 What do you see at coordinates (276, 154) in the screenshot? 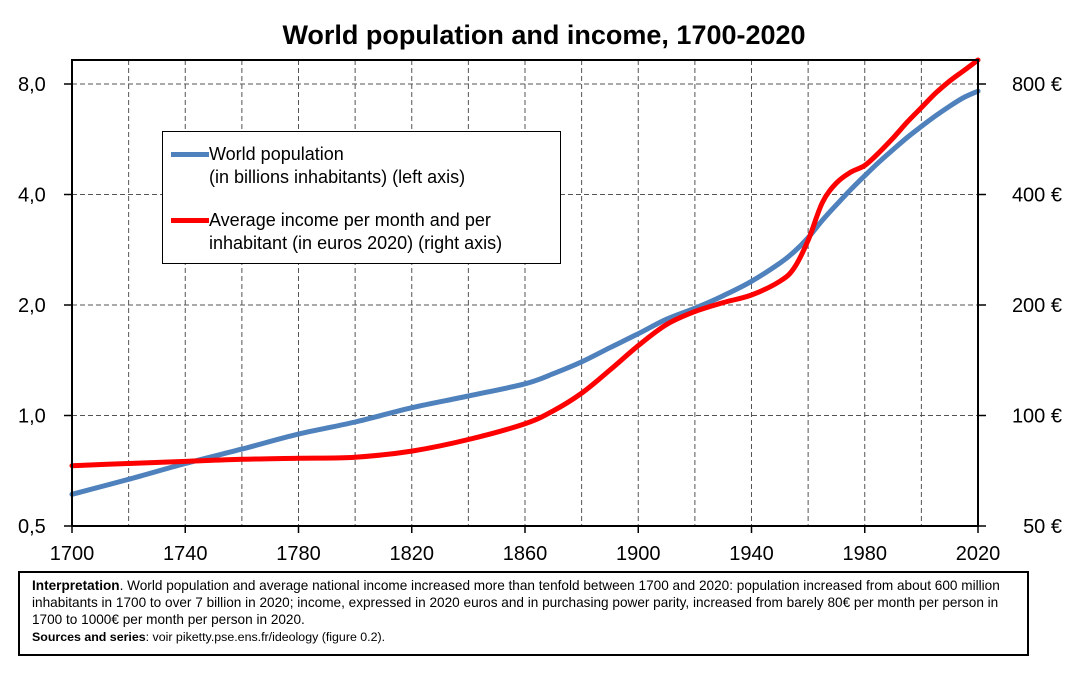
I see `legend-label-population: World population` at bounding box center [276, 154].